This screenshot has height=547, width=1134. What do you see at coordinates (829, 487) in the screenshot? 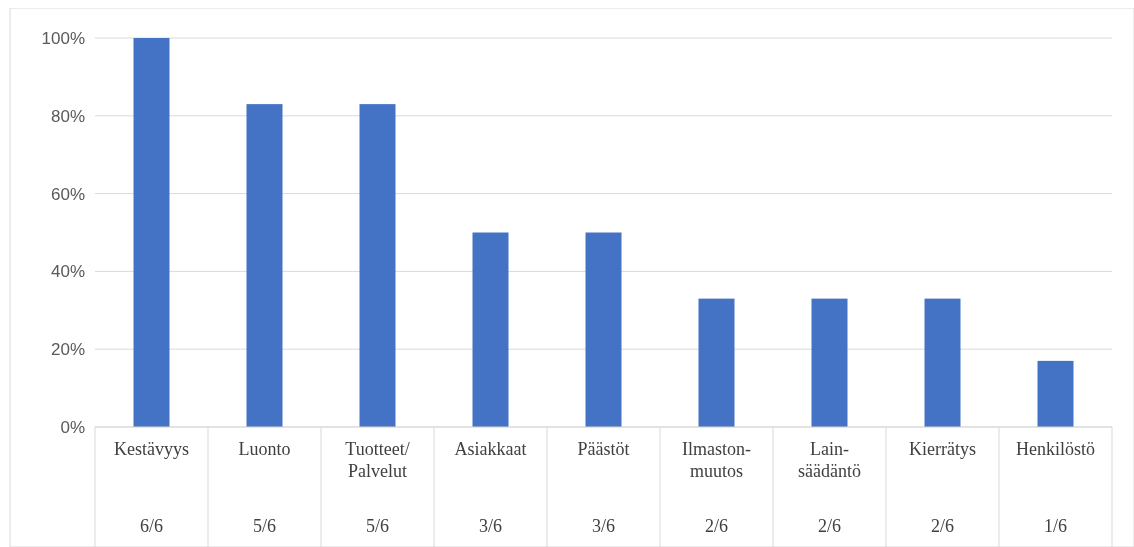
I see `category-label: Lain- säädäntö 2/6` at bounding box center [829, 487].